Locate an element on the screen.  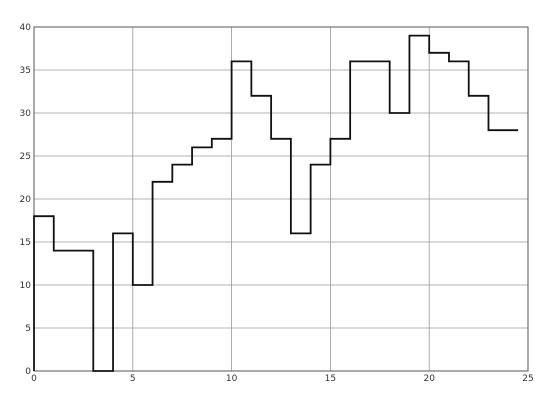
x-tick-label-20: 20 is located at coordinates (429, 379).